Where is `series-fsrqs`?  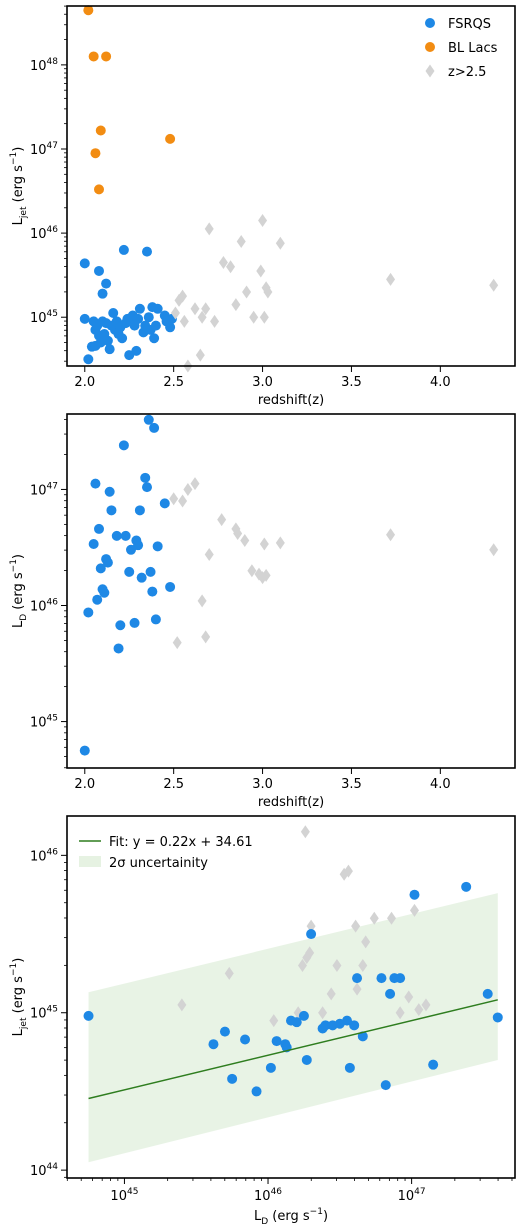 series-fsrqs is located at coordinates (293, 989).